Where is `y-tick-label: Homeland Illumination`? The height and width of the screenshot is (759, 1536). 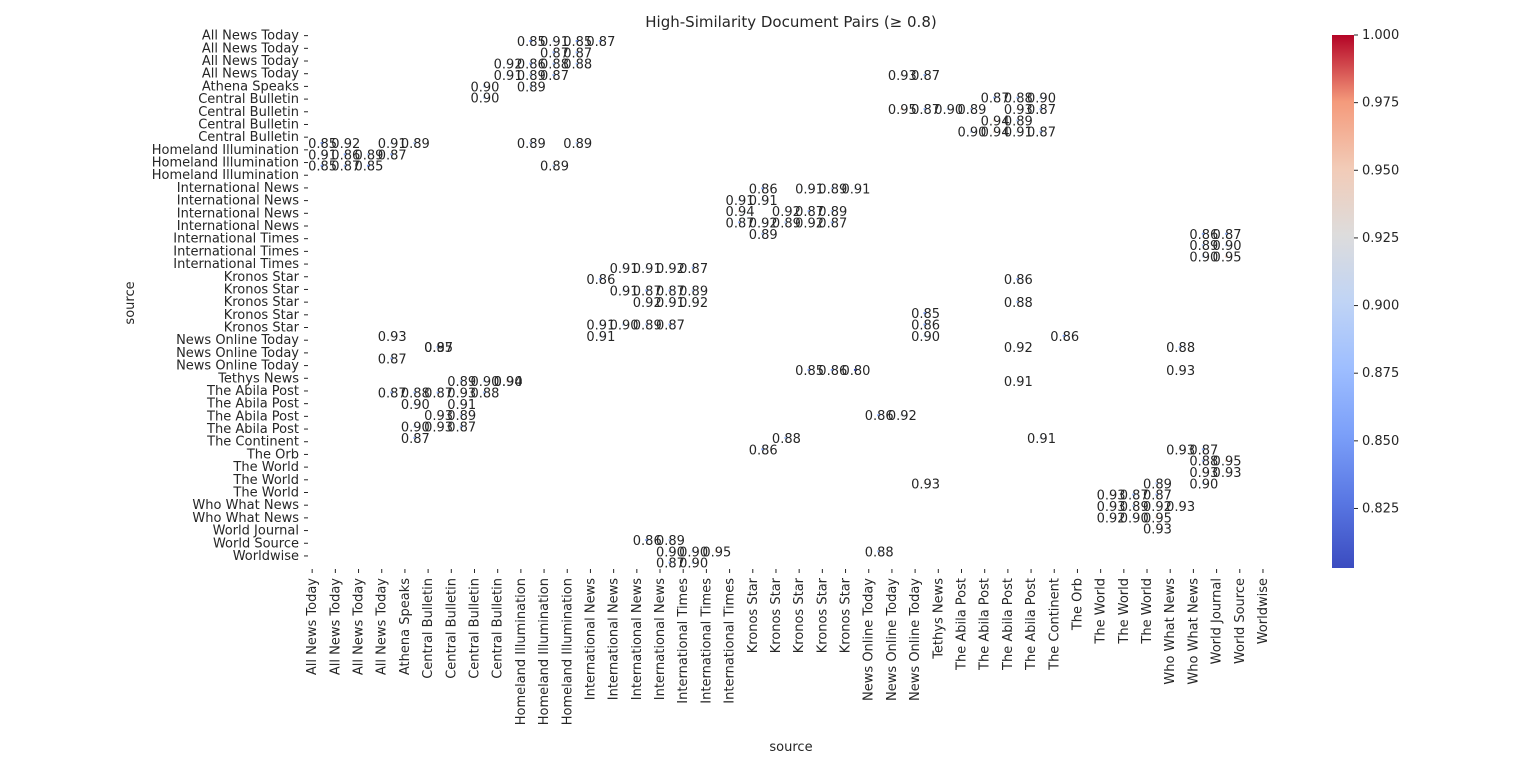 y-tick-label: Homeland Illumination is located at coordinates (225, 175).